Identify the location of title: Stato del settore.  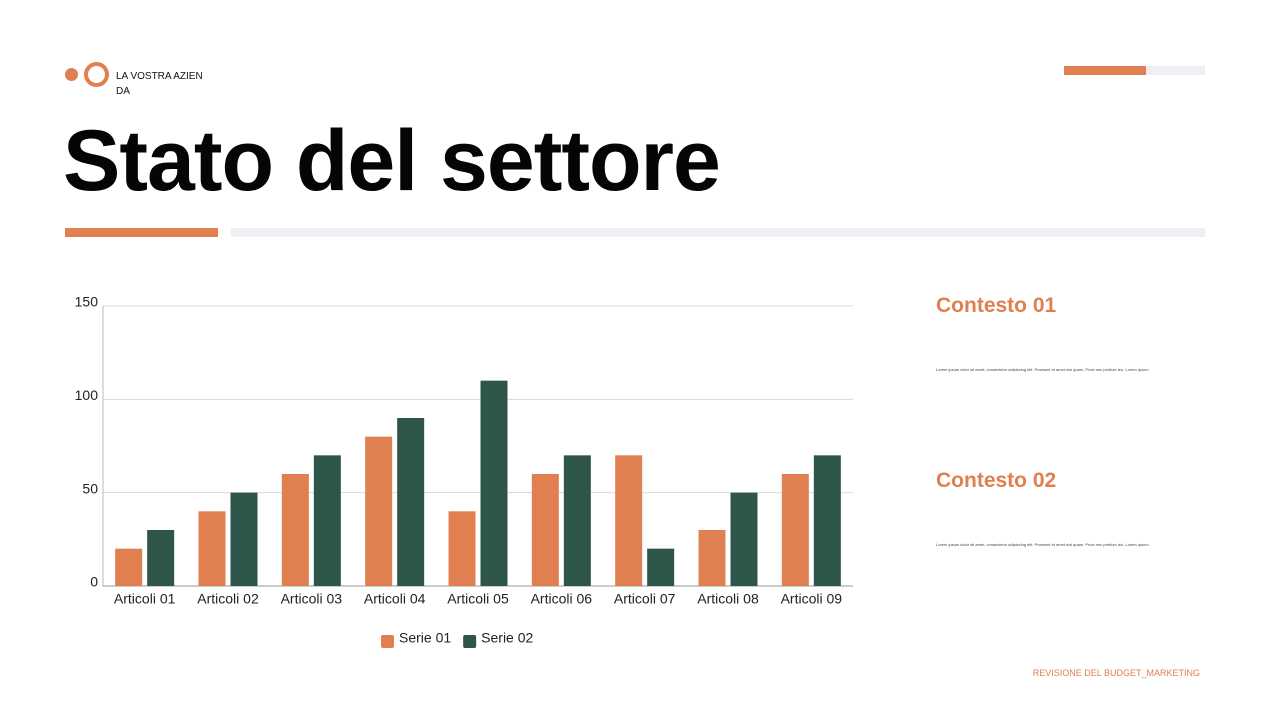
(392, 161).